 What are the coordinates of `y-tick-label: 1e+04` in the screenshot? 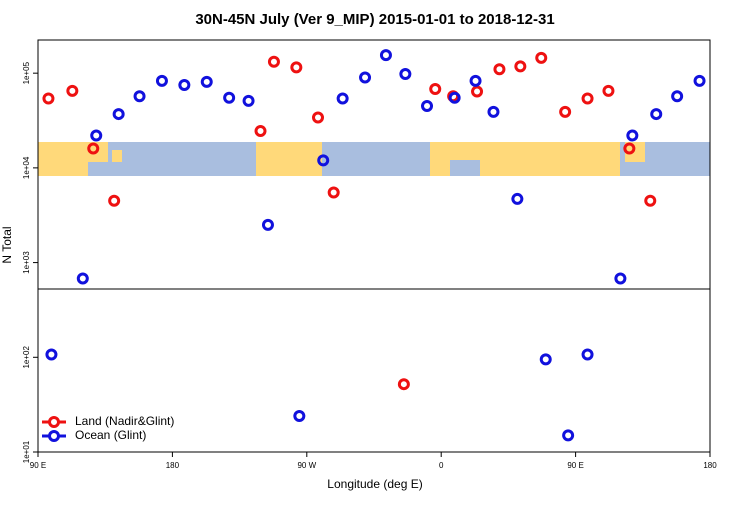 It's located at (26, 167).